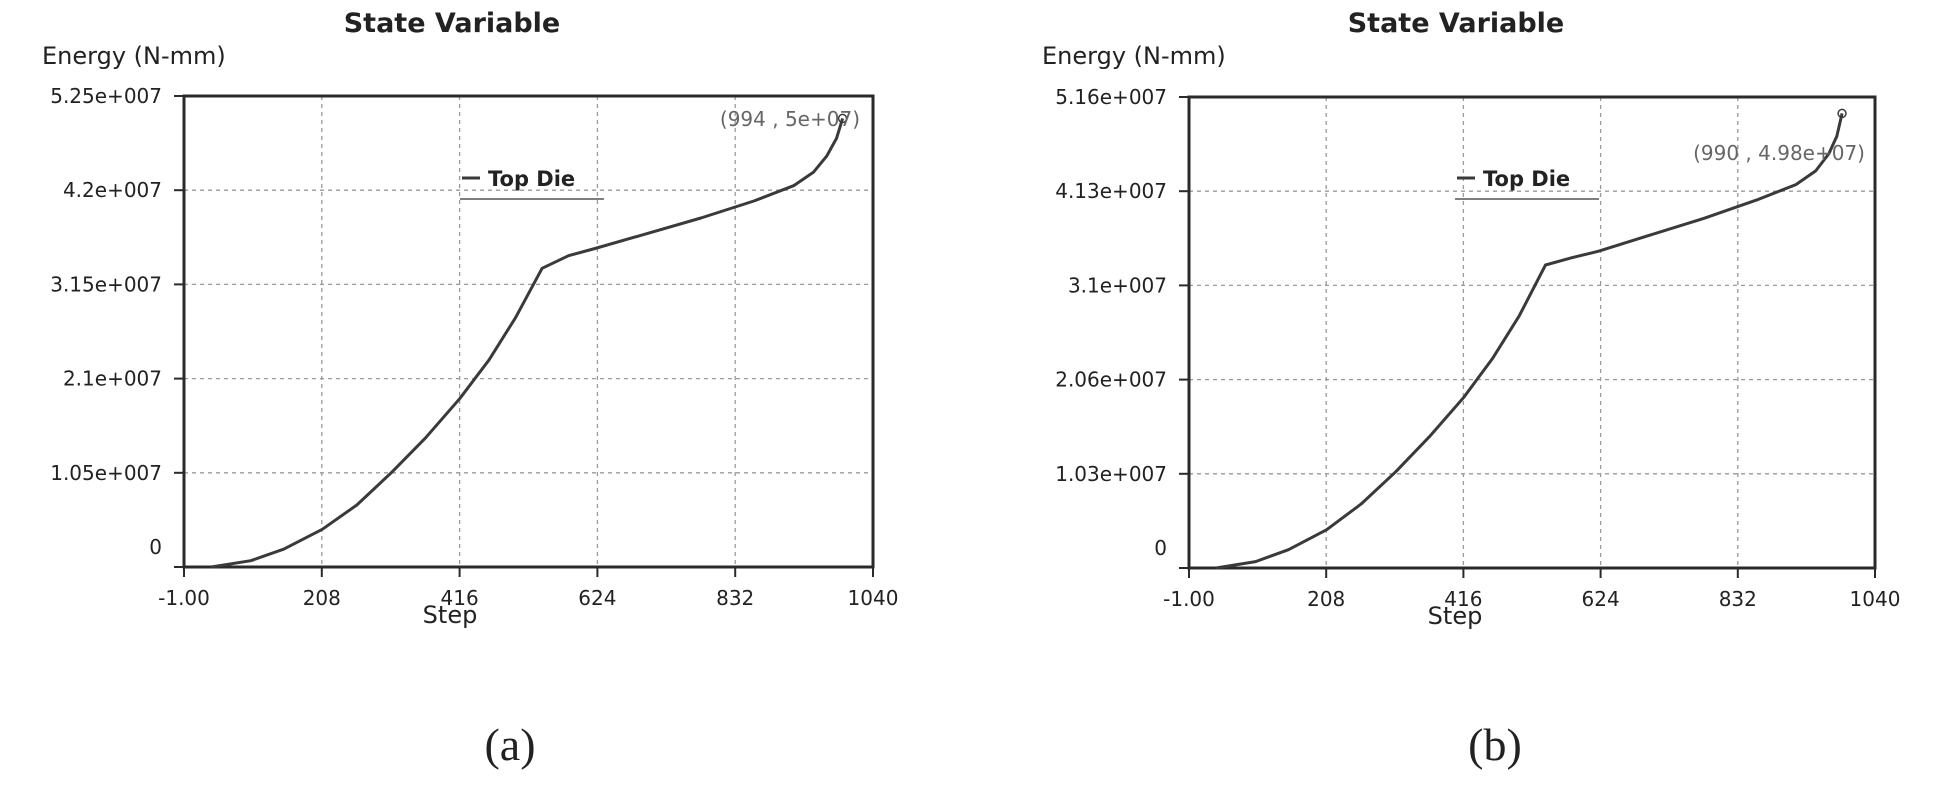 The height and width of the screenshot is (796, 1934). Describe the element at coordinates (106, 284) in the screenshot. I see `y-tick-label: 3.15e+007` at that location.